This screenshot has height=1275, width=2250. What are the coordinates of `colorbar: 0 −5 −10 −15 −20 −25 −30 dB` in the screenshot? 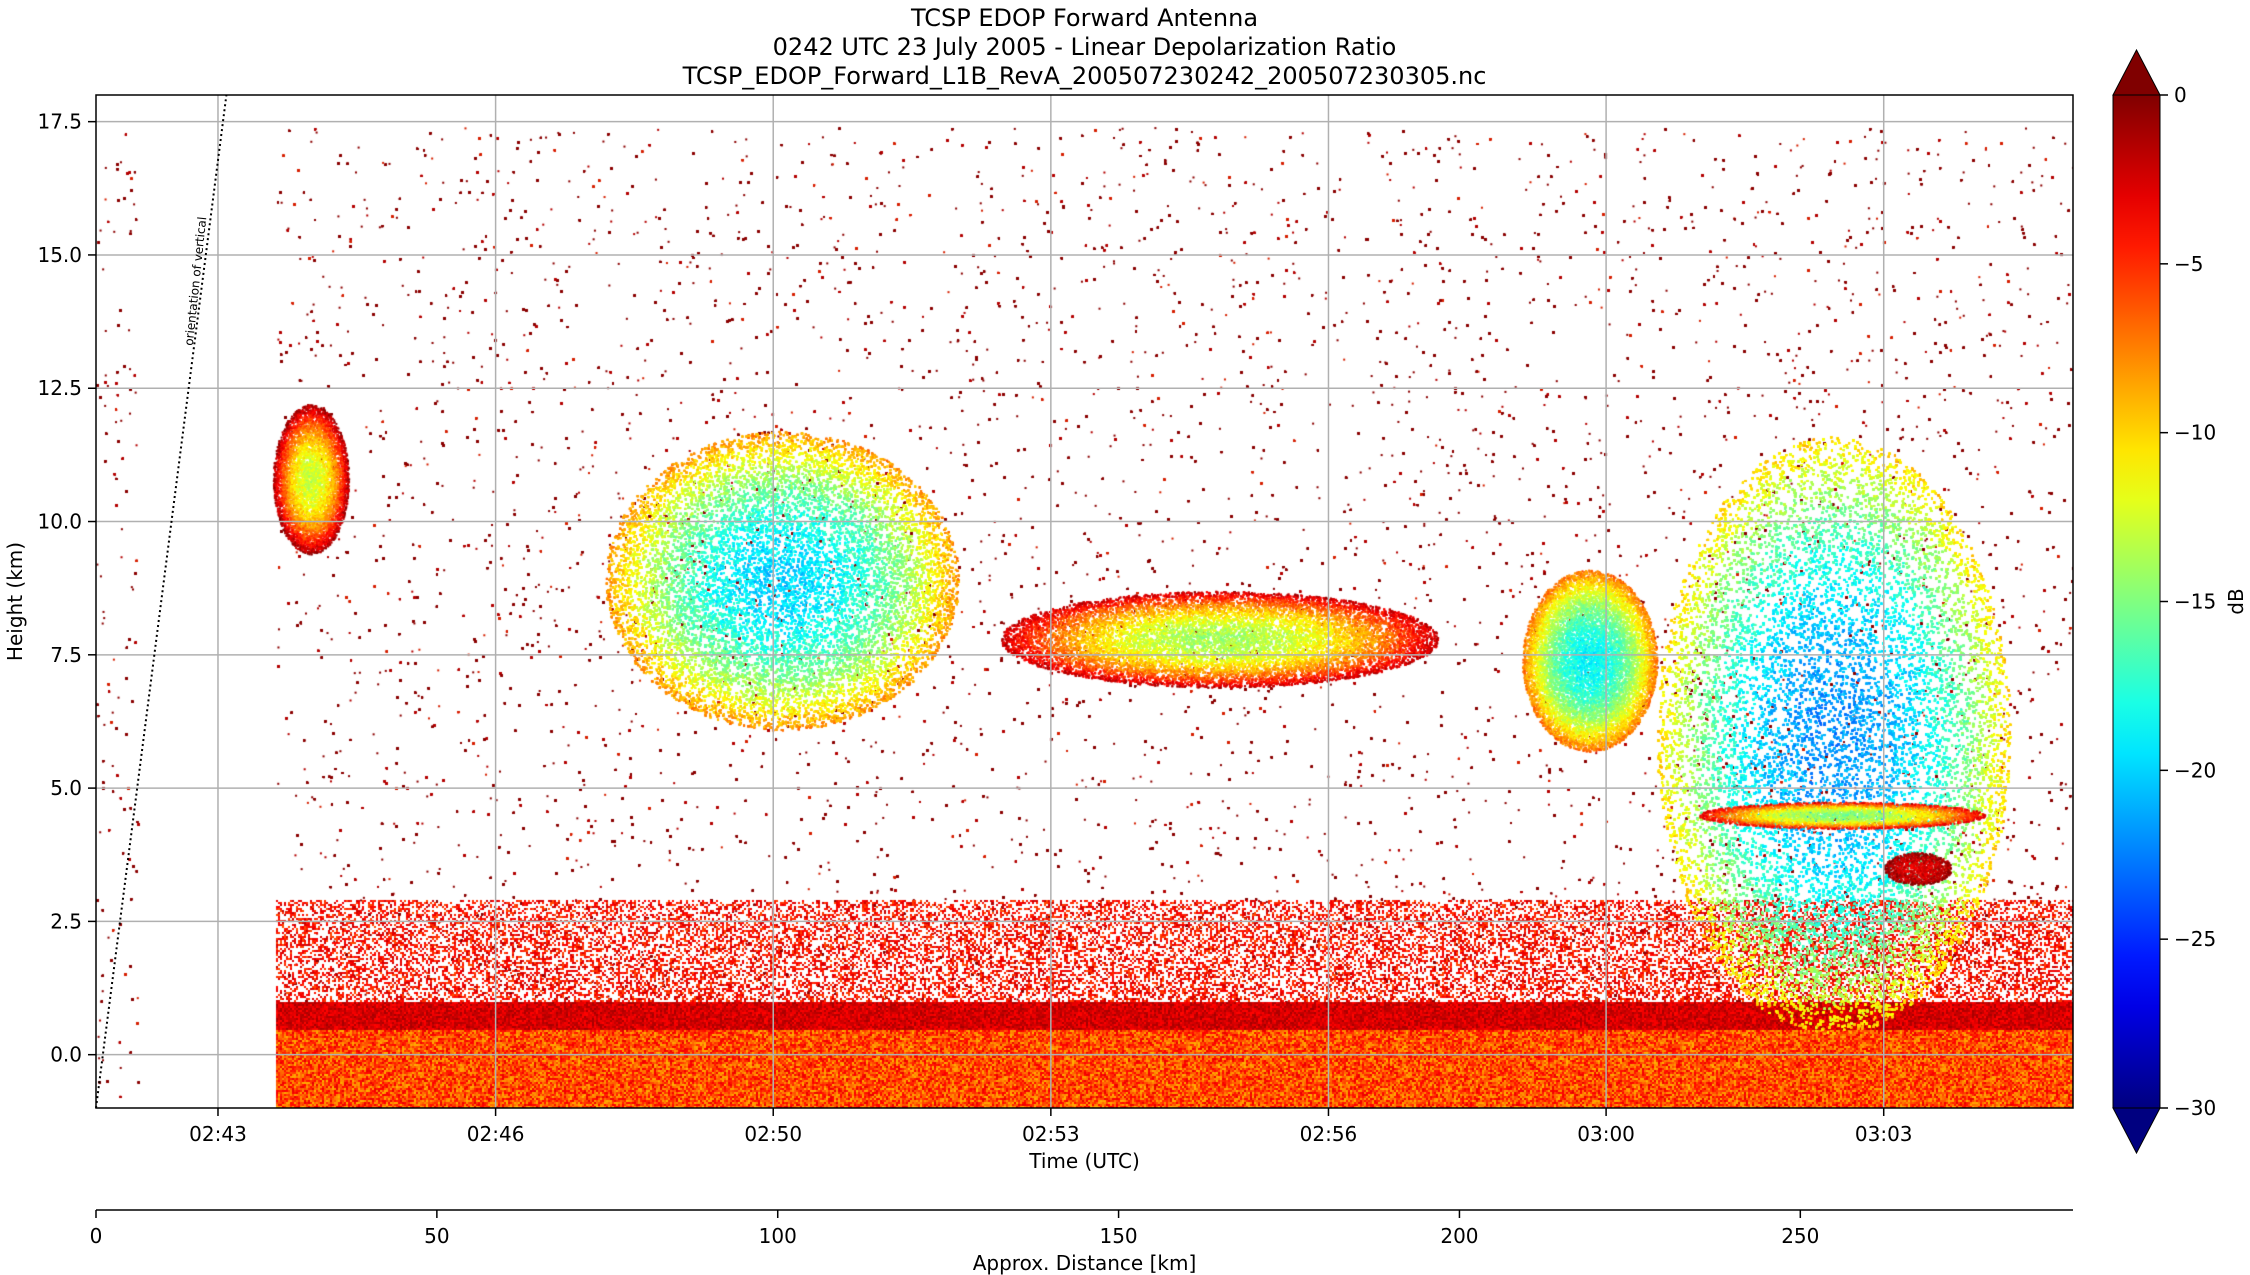 It's located at (2180, 601).